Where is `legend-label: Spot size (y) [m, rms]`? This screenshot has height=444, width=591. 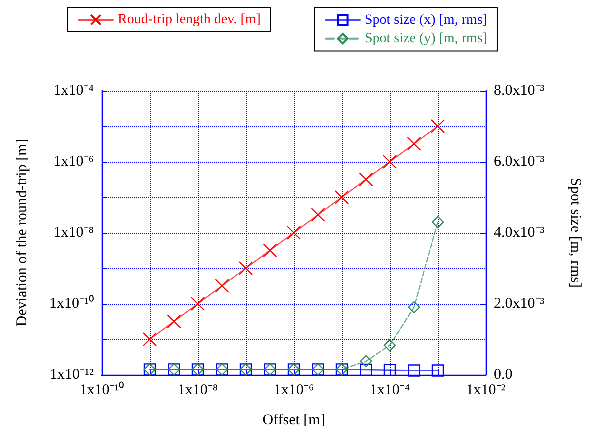 legend-label: Spot size (y) [m, rms] is located at coordinates (426, 38).